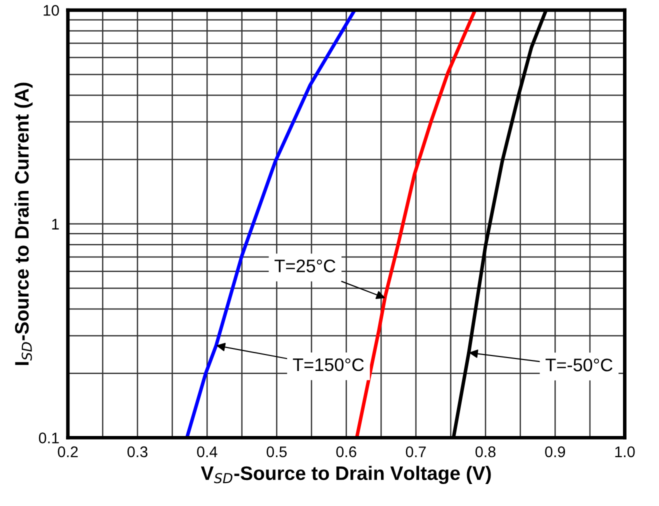 The width and height of the screenshot is (659, 506). I want to click on x-tick-label: 0.6, so click(346, 452).